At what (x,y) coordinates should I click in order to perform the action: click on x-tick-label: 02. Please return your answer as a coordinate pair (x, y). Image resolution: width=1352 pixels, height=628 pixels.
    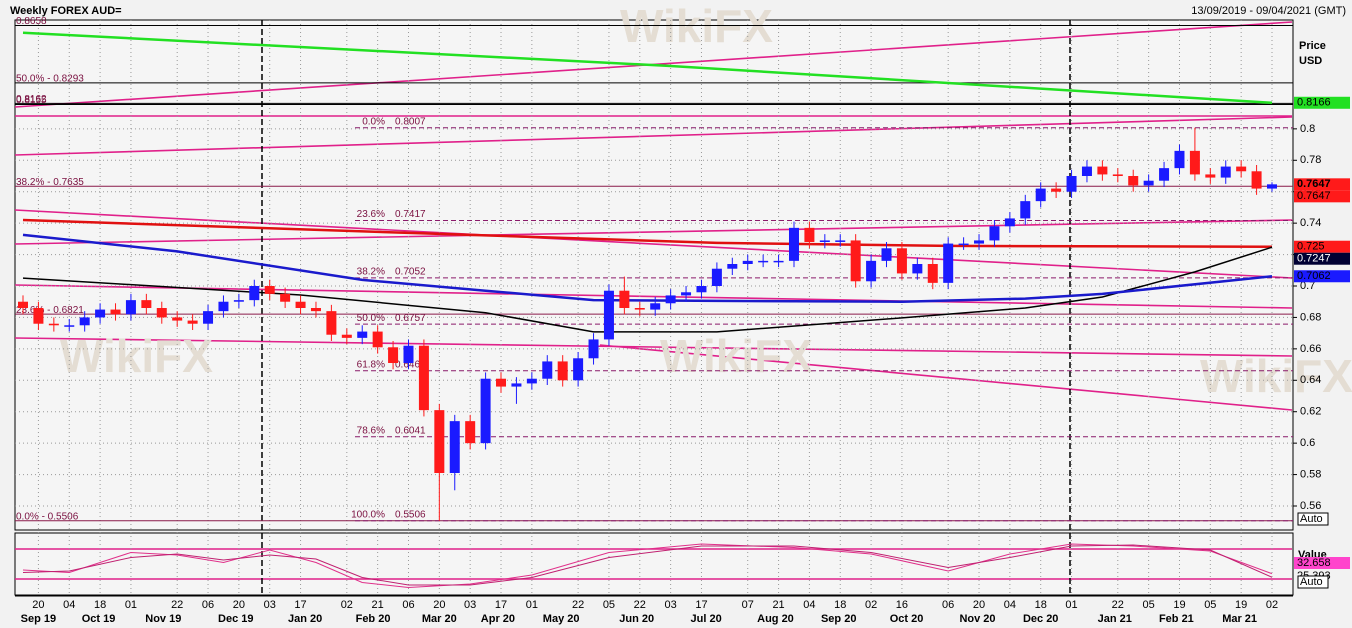
    Looking at the image, I should click on (347, 605).